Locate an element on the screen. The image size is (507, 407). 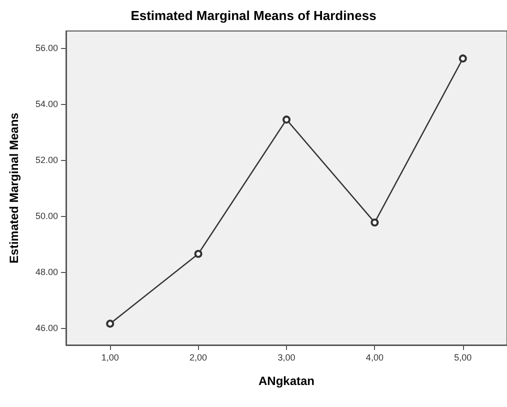
x-tick-label: 3,00 is located at coordinates (287, 357).